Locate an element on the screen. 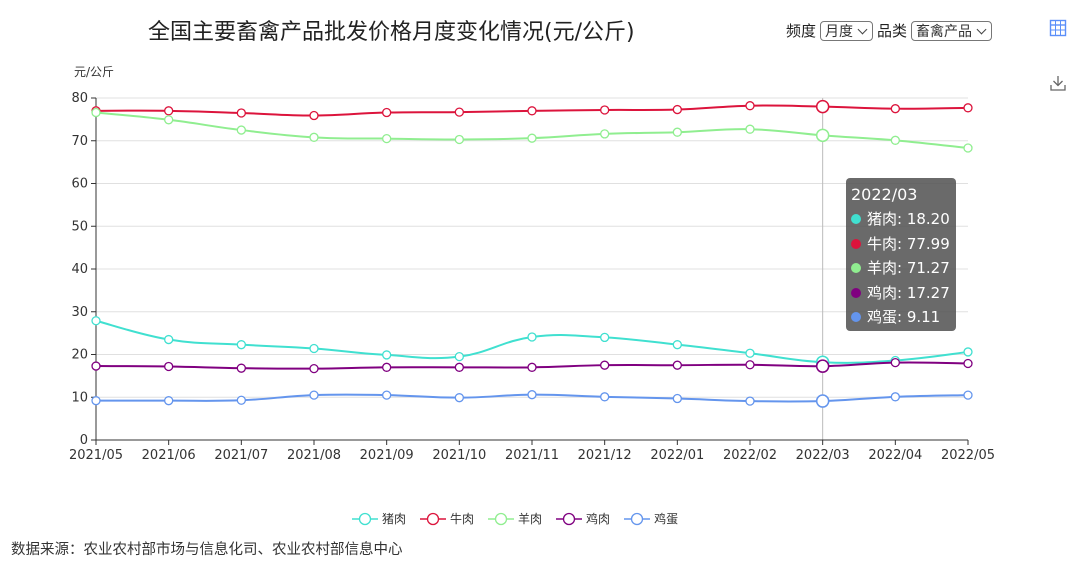 The height and width of the screenshot is (573, 1080). x-tick-label: 2021/08 is located at coordinates (314, 455).